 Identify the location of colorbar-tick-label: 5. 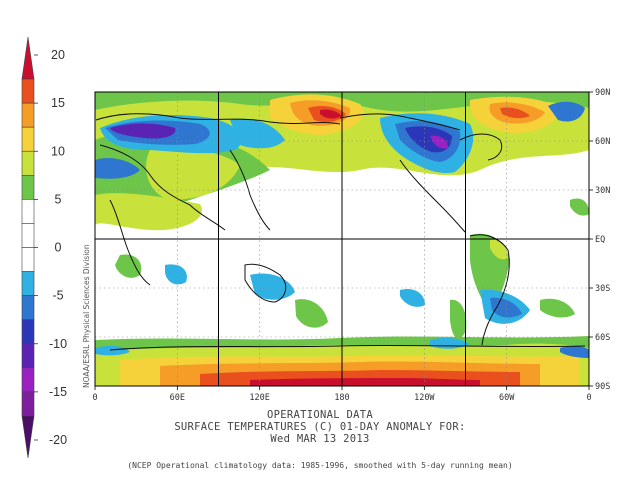
(58, 199).